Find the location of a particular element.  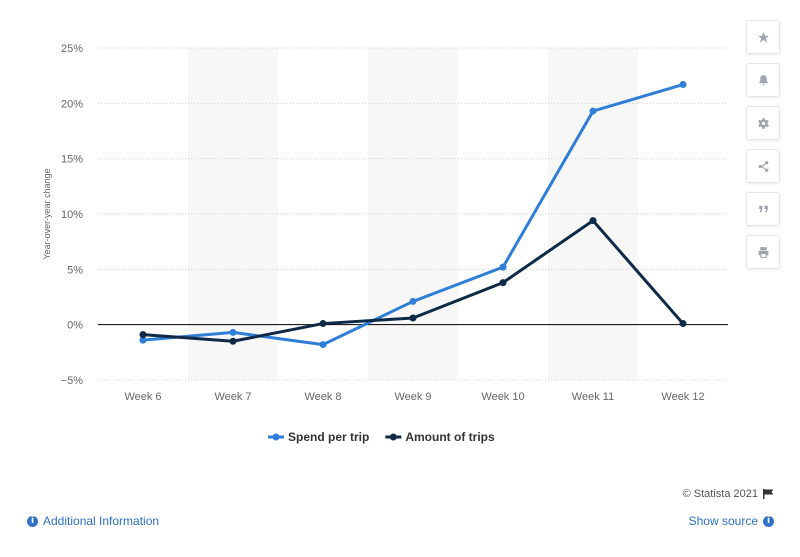

show-source-link: Show source i is located at coordinates (731, 521).